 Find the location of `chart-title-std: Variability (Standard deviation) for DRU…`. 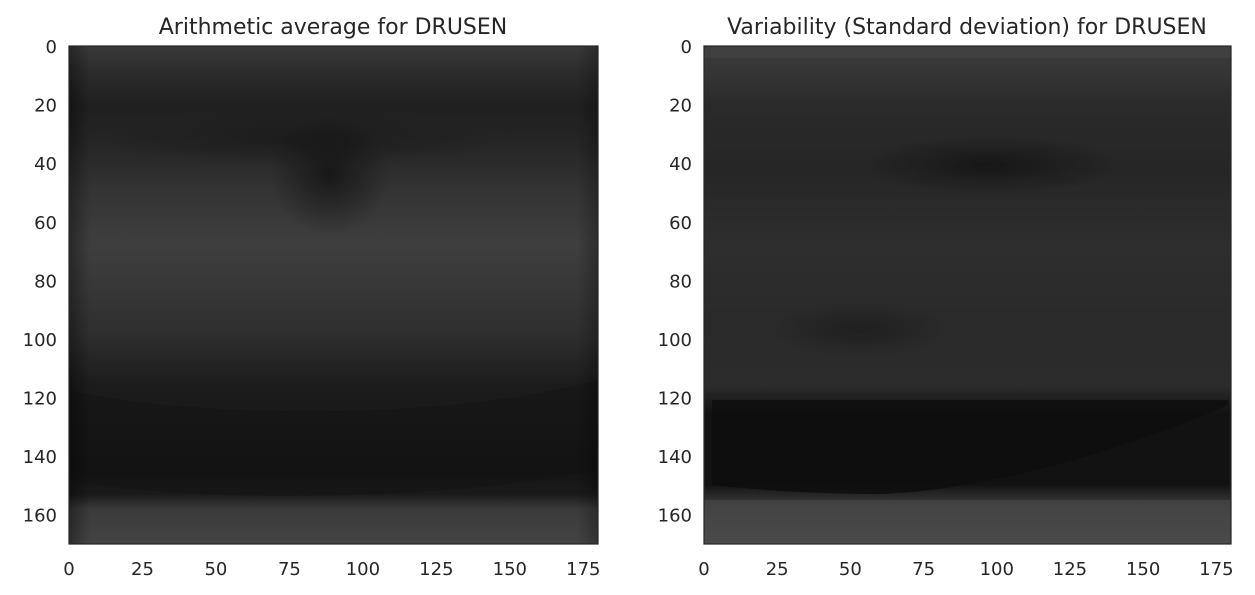

chart-title-std: Variability (Standard deviation) for DRU… is located at coordinates (967, 27).